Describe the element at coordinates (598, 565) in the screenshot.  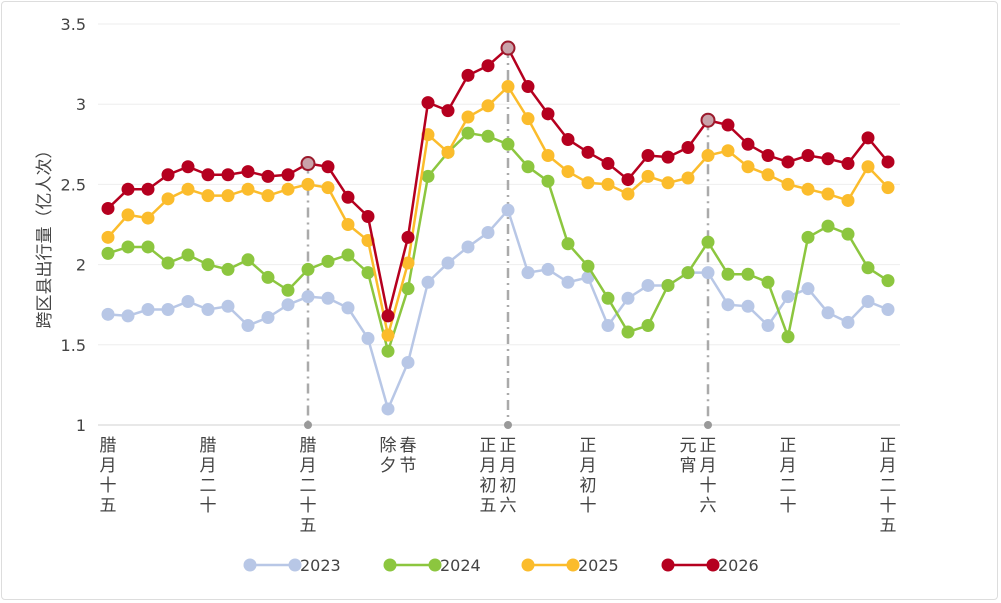
I see `legend-label: 2025` at that location.